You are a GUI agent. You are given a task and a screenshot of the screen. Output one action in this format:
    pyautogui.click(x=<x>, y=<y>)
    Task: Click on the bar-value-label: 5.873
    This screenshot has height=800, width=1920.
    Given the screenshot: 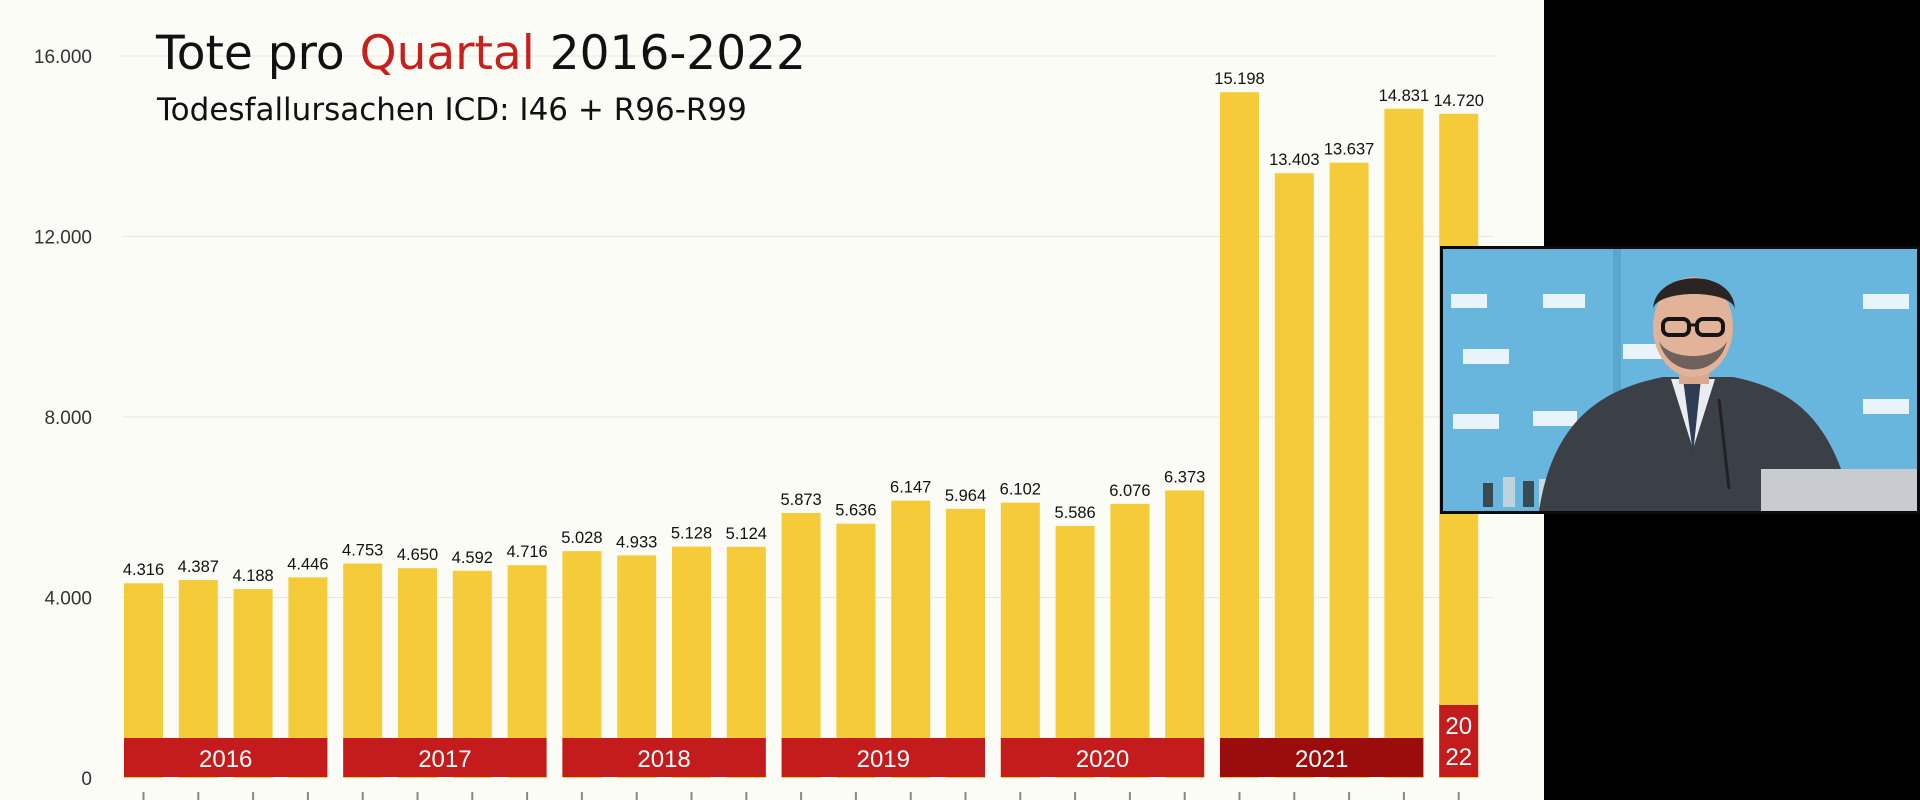 What is the action you would take?
    pyautogui.click(x=800, y=500)
    